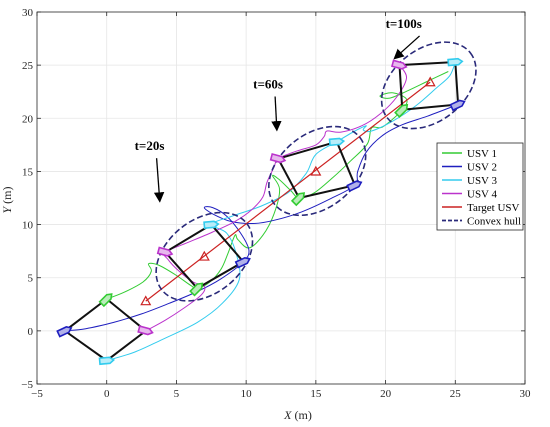 This screenshot has height=427, width=550. I want to click on x-axis-label: X (m), so click(297, 415).